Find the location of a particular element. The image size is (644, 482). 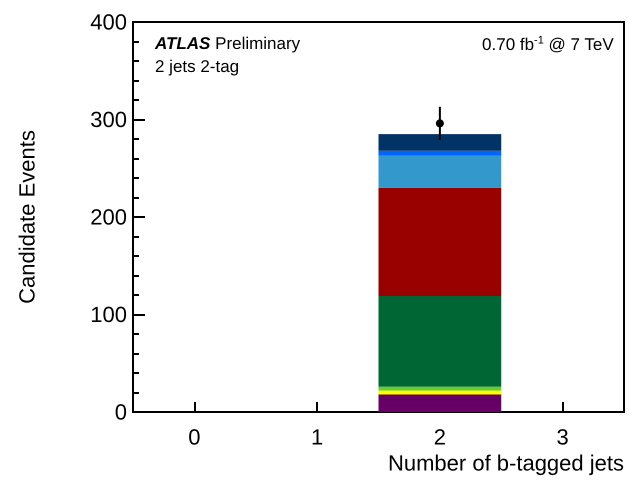

annotation: 2 jets 2-tag is located at coordinates (197, 66).